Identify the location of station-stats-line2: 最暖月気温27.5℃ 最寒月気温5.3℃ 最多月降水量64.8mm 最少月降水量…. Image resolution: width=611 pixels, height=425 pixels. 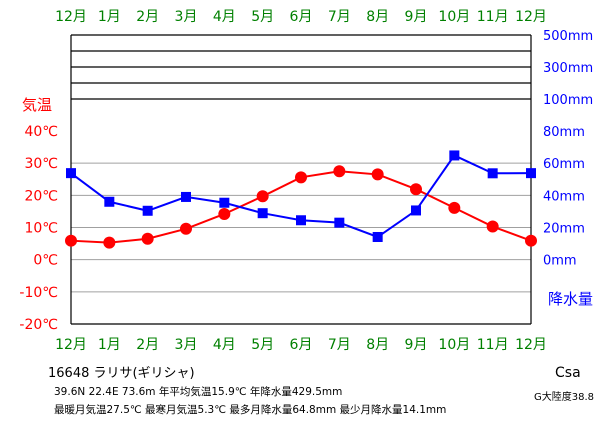
(250, 410).